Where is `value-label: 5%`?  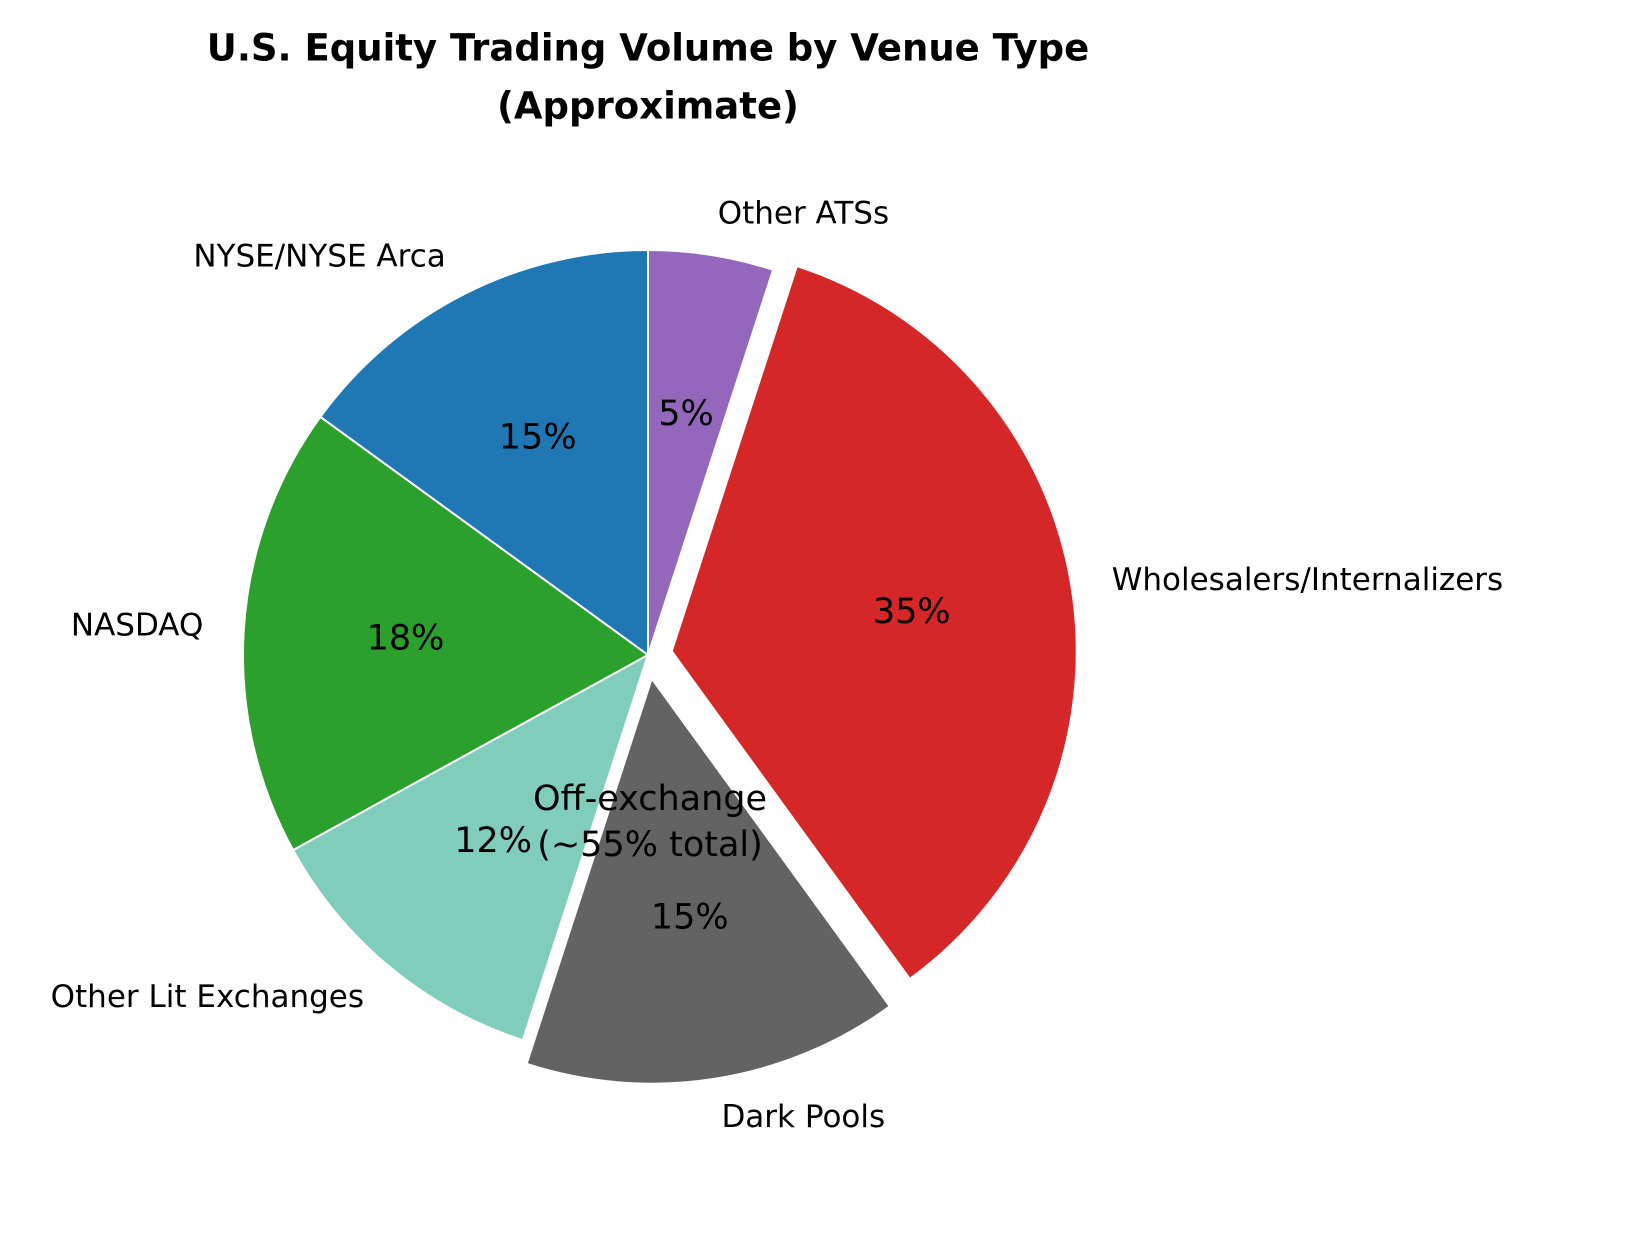 value-label: 5% is located at coordinates (686, 414).